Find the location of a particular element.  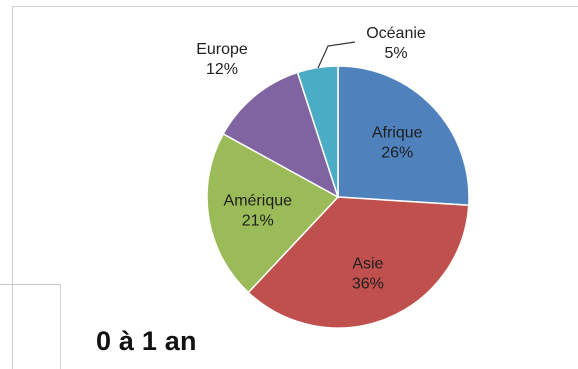

pie-slice-europe is located at coordinates (281, 135).